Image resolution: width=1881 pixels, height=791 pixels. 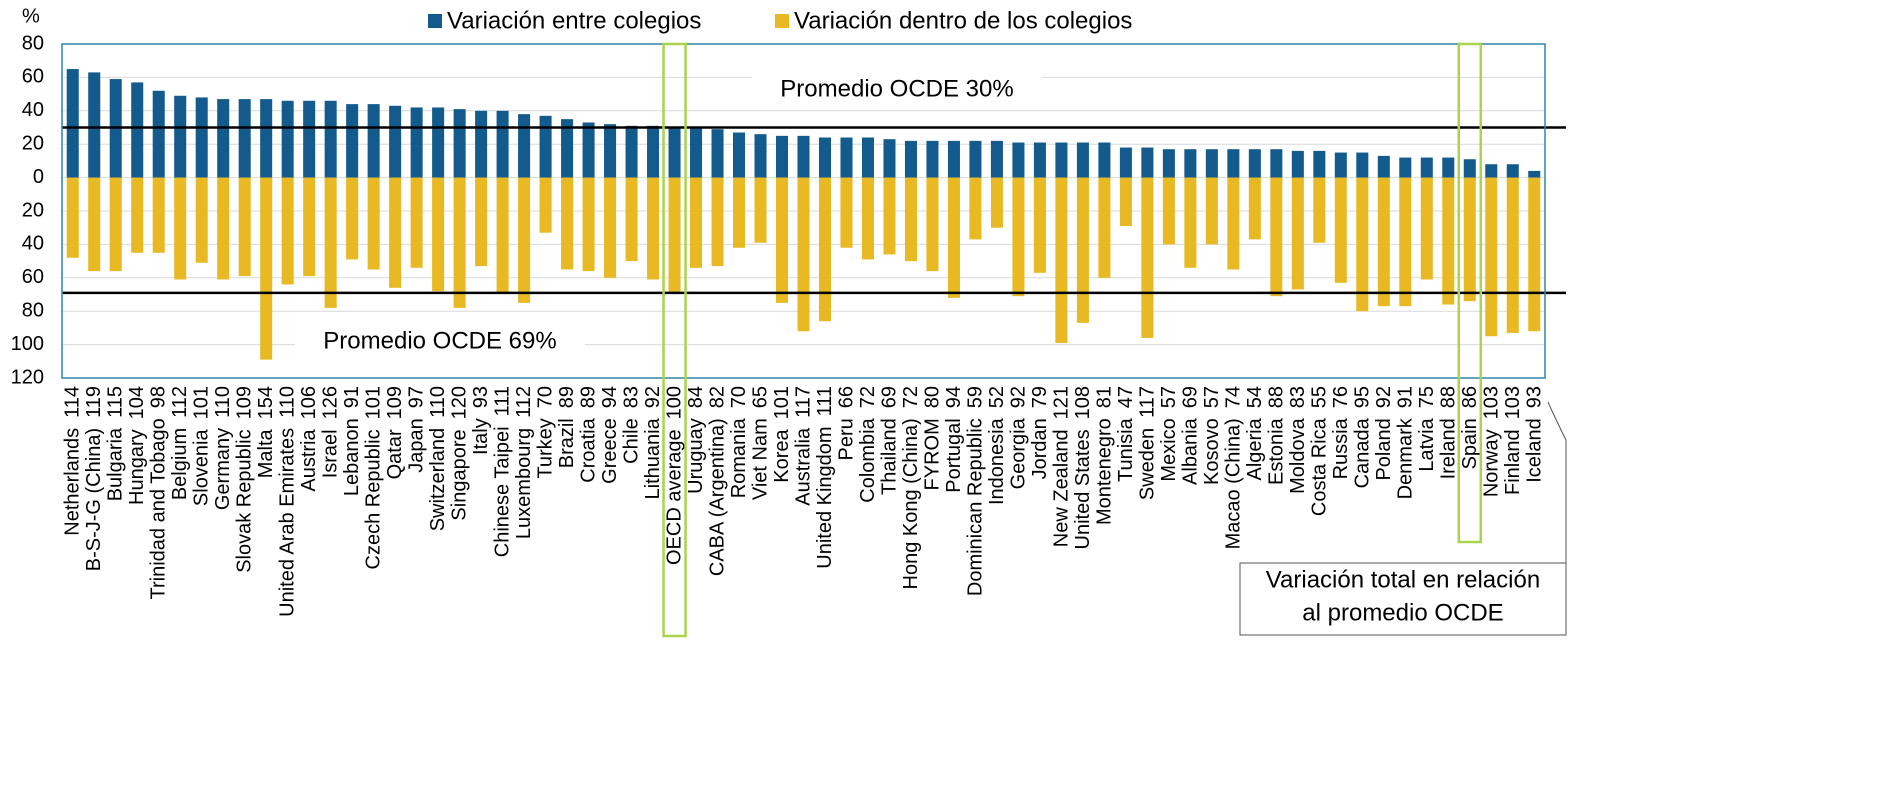 What do you see at coordinates (632, 441) in the screenshot?
I see `category-name: Chile` at bounding box center [632, 441].